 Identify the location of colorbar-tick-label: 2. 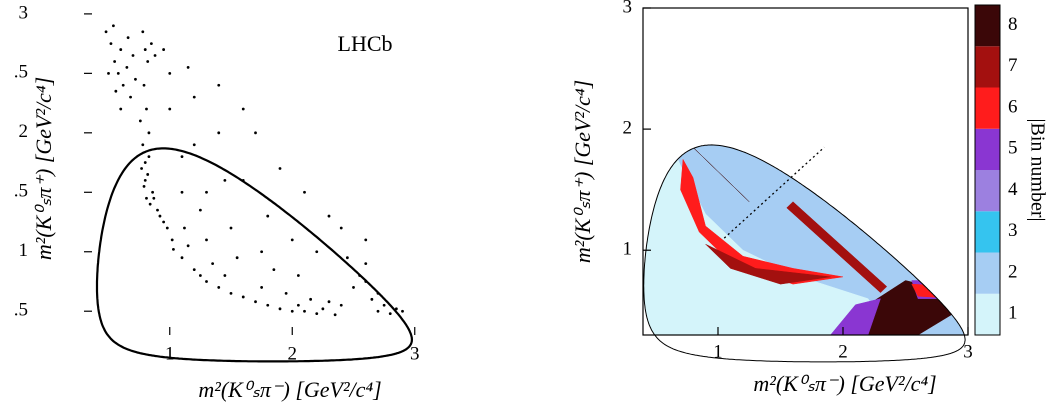
(1013, 271).